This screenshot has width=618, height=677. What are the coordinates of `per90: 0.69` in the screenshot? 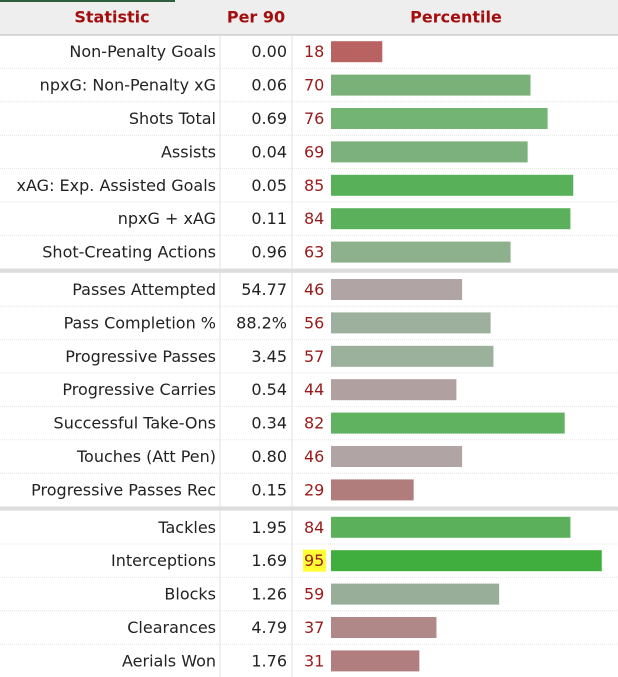 It's located at (269, 118).